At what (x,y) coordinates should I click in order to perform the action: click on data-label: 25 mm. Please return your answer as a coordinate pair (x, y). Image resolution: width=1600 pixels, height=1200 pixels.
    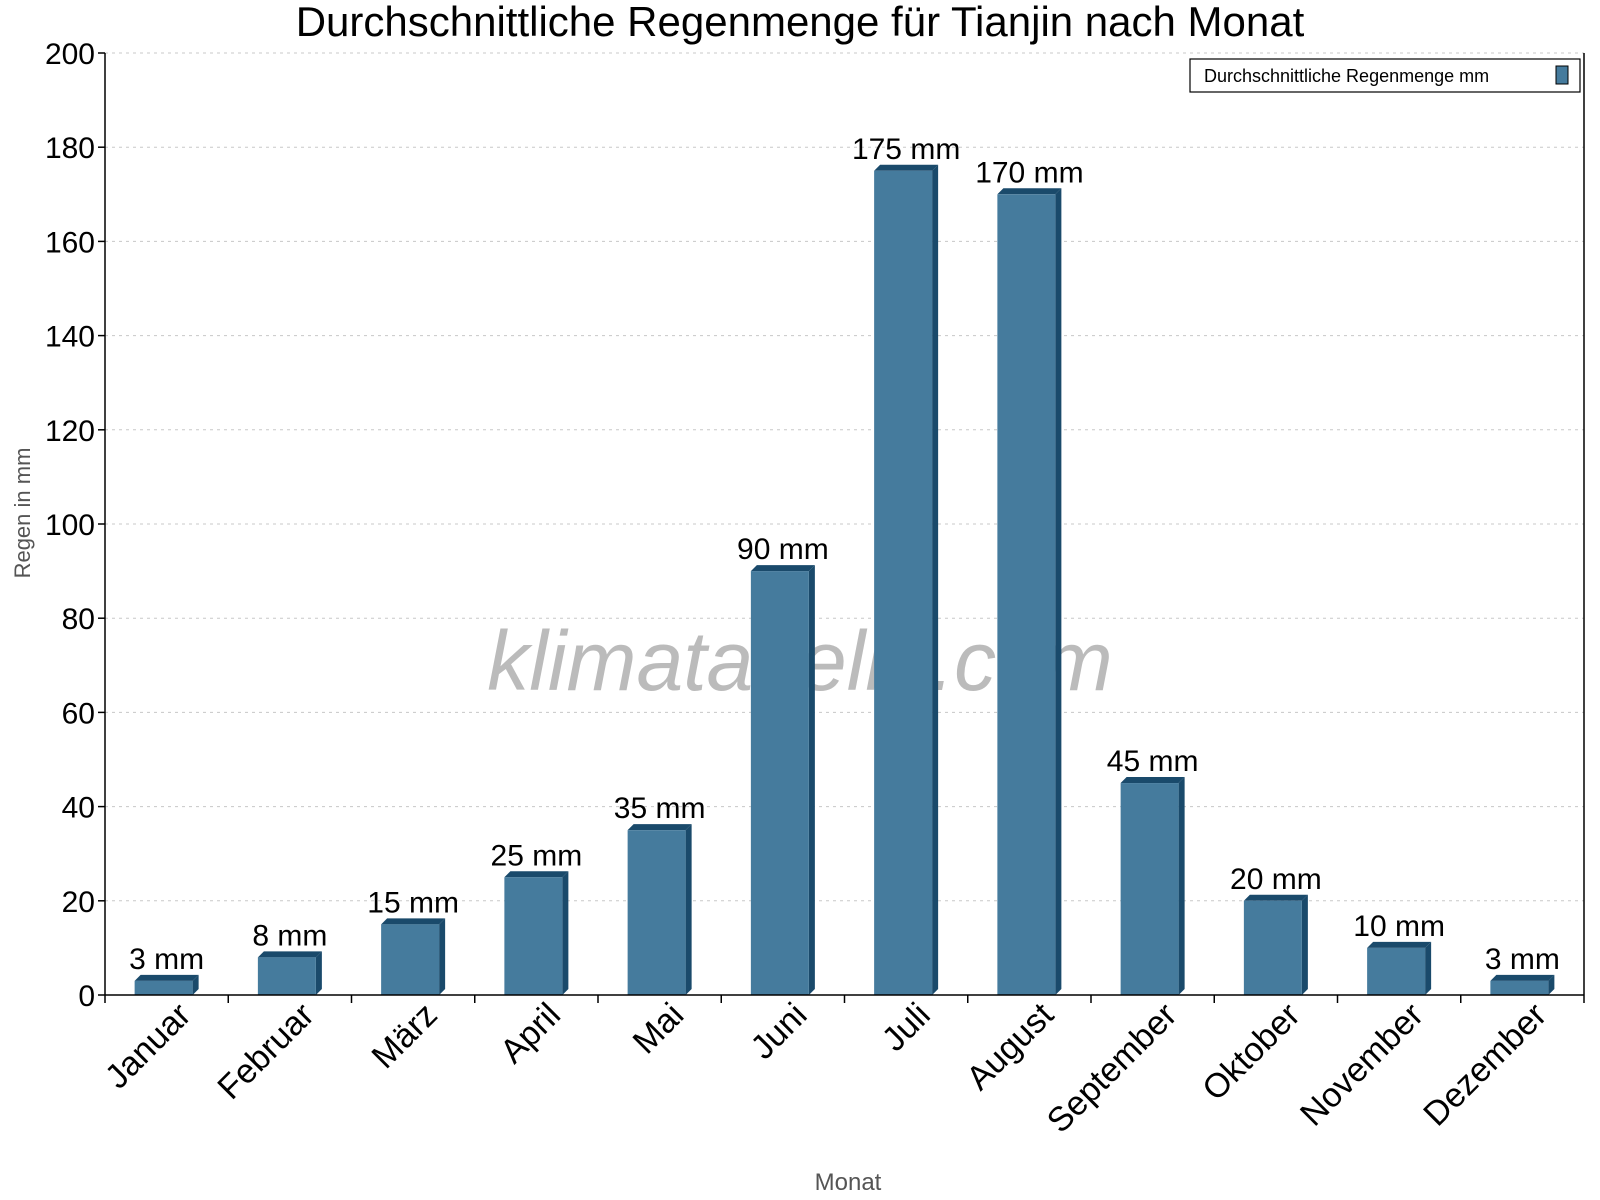
    Looking at the image, I should click on (537, 855).